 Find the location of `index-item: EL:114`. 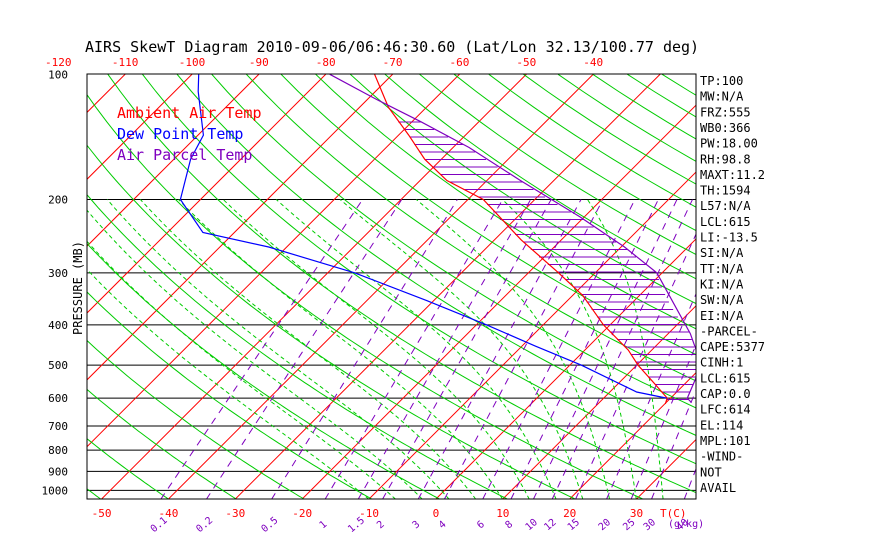

index-item: EL:114 is located at coordinates (721, 425).